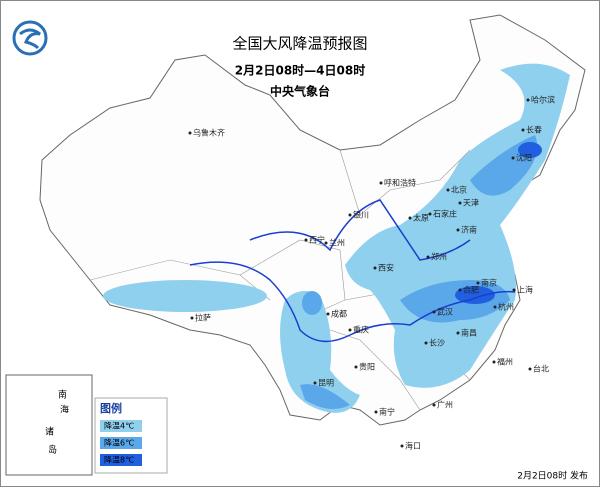 Image resolution: width=600 pixels, height=487 pixels. I want to click on subtitle: 2月2日08时—4日08时, so click(300, 70).